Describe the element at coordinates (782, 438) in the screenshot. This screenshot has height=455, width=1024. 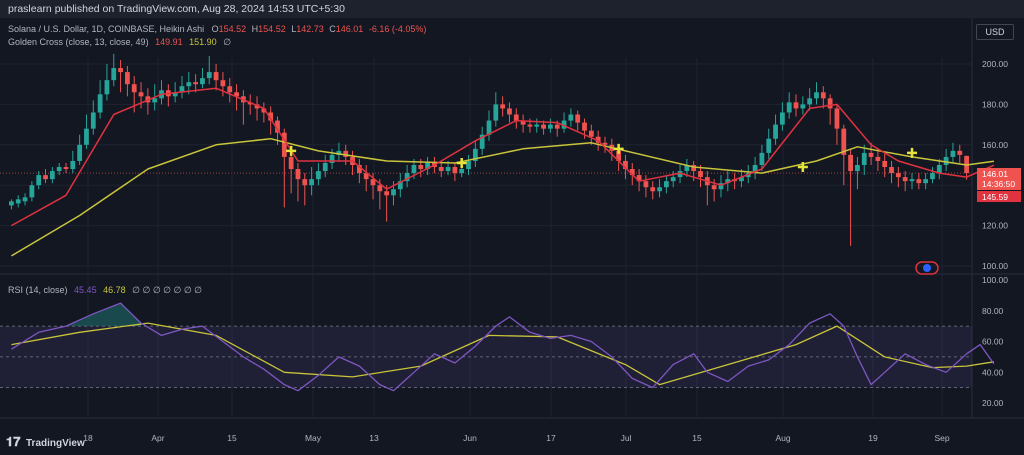
I see `time-tick-label: Aug` at that location.